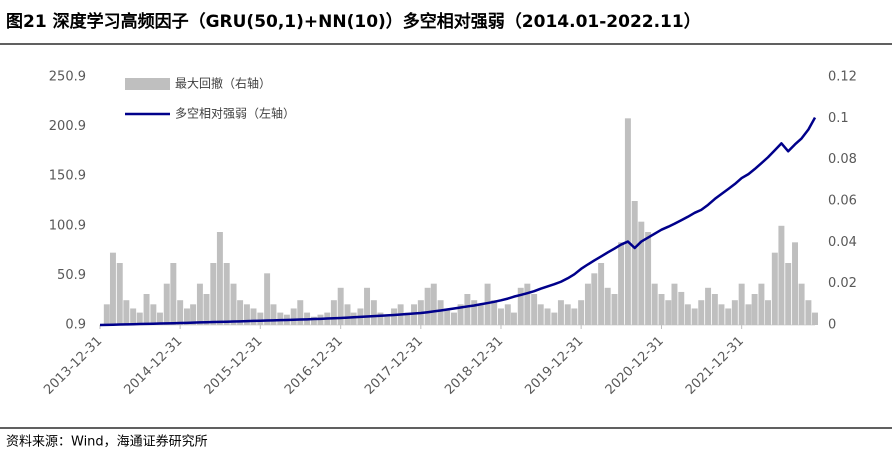 This screenshot has height=460, width=892. What do you see at coordinates (71, 275) in the screenshot?
I see `y-tick-label: 50.9` at bounding box center [71, 275].